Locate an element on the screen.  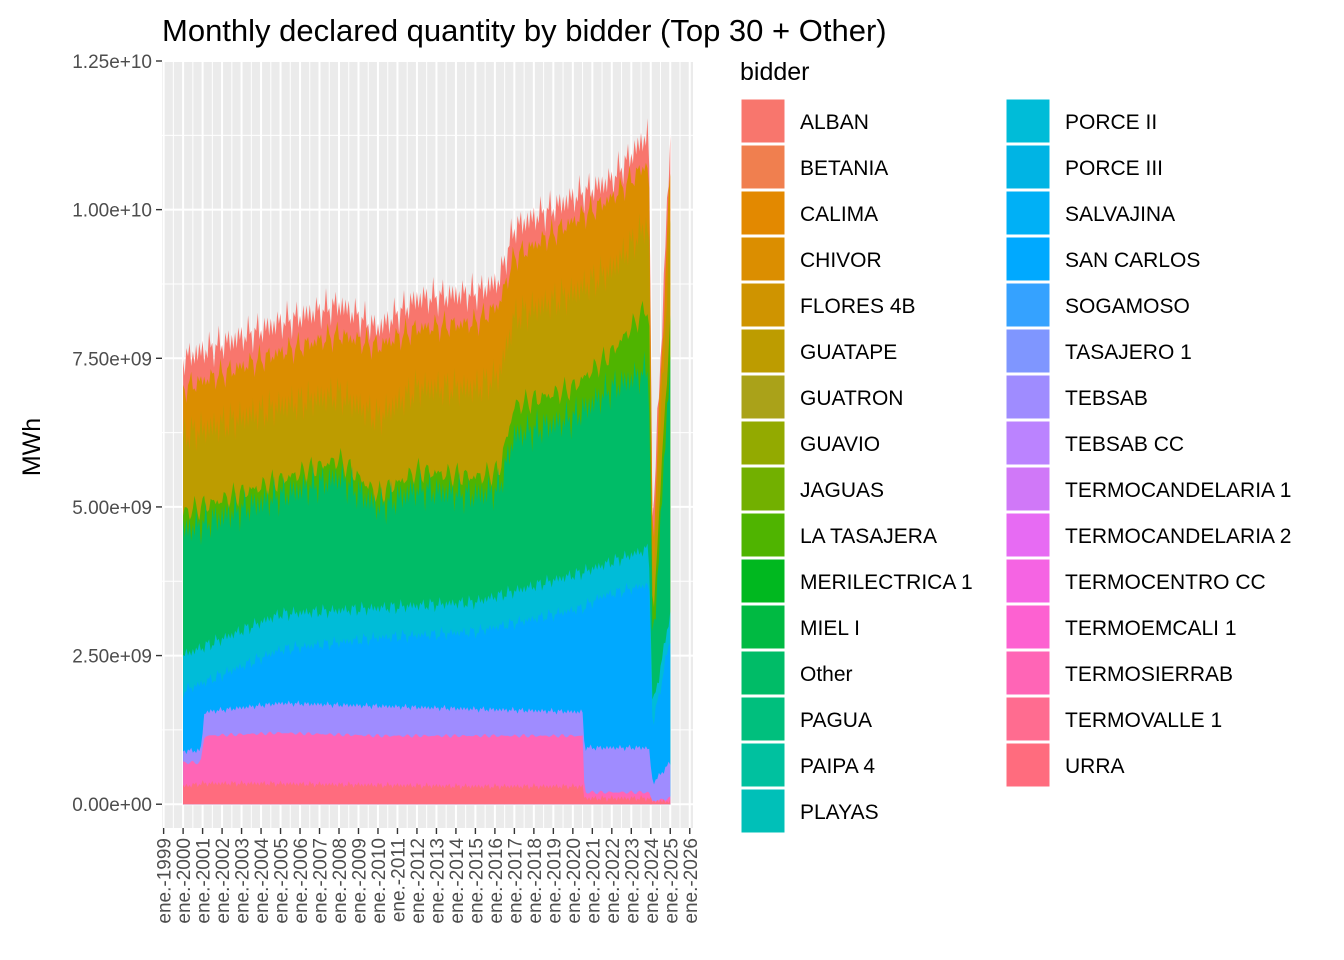
legend-title: bidder is located at coordinates (775, 72).